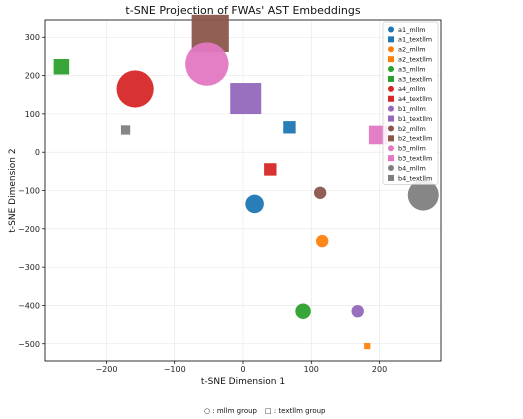 Image resolution: width=523 pixels, height=419 pixels. I want to click on legend-label-b4_mllm: b4_mllm, so click(412, 168).